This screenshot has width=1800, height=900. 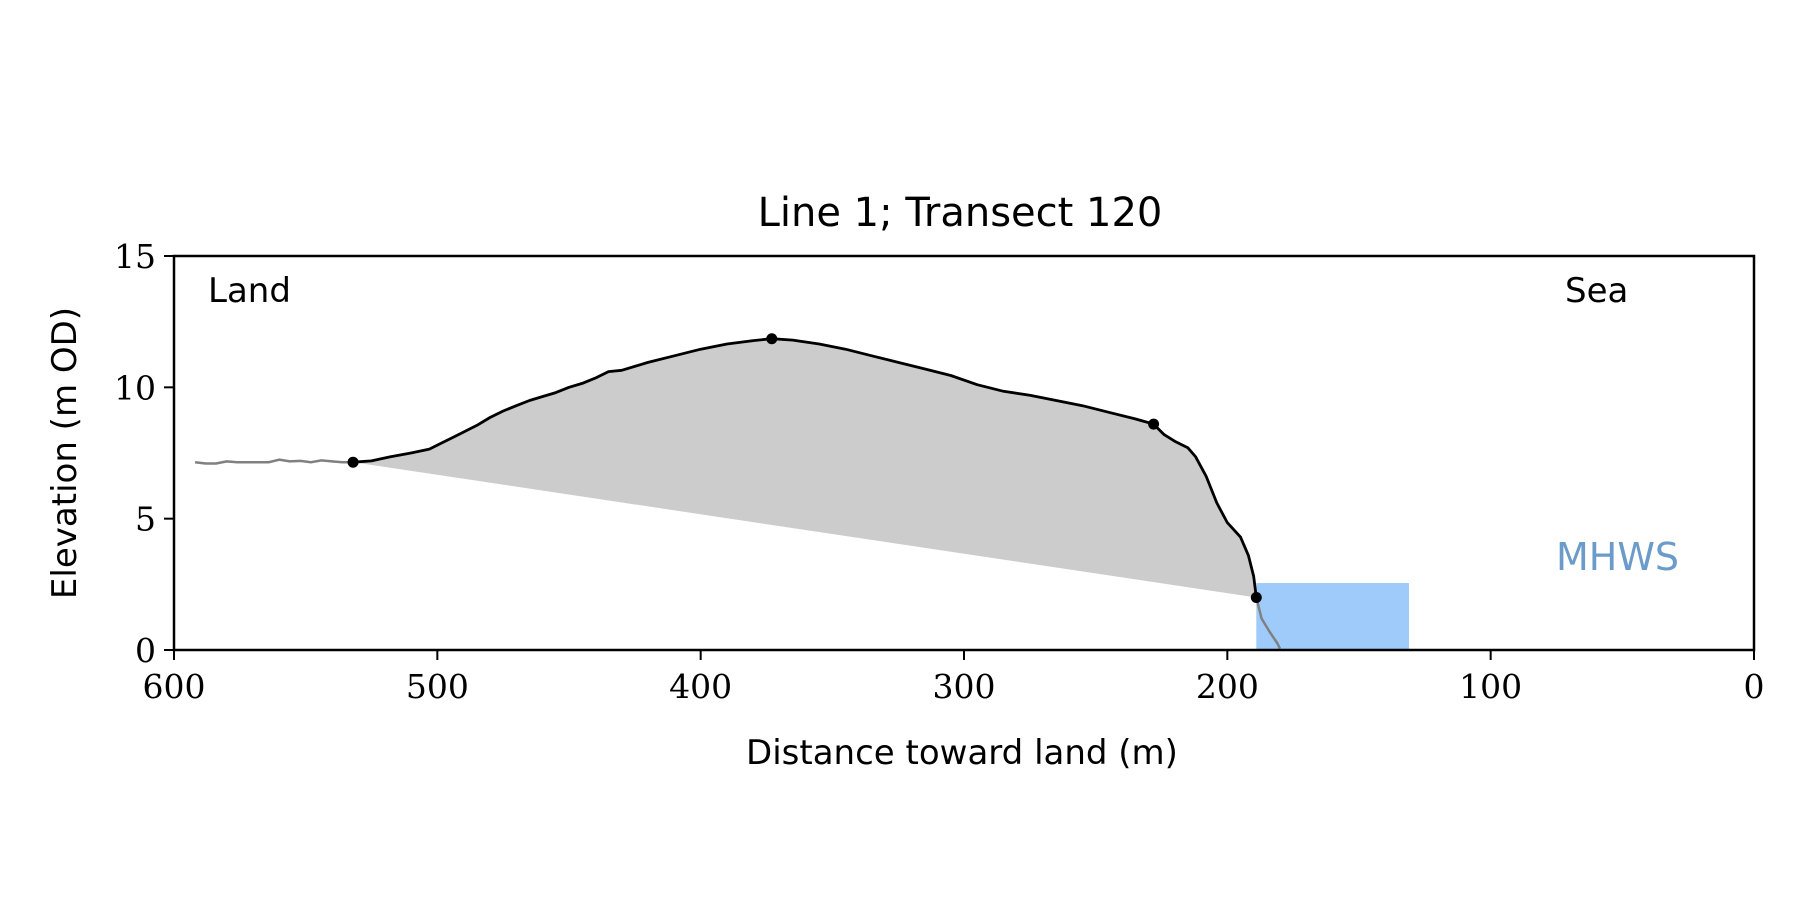 What do you see at coordinates (964, 686) in the screenshot?
I see `x-tick-label: 300` at bounding box center [964, 686].